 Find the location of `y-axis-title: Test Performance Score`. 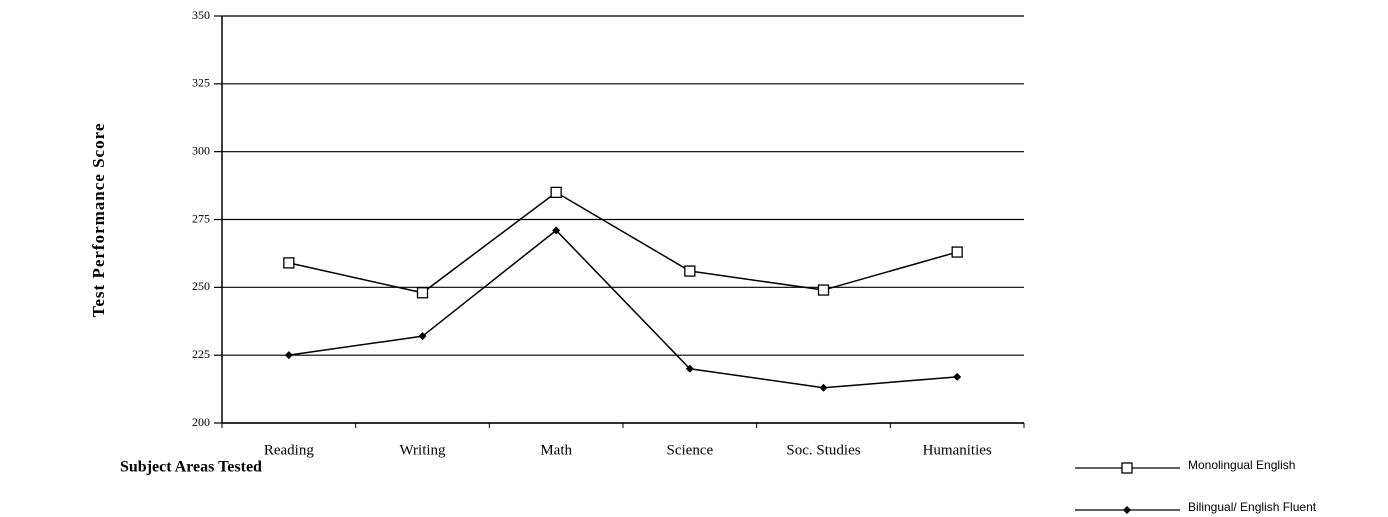

y-axis-title: Test Performance Score is located at coordinates (98, 220).